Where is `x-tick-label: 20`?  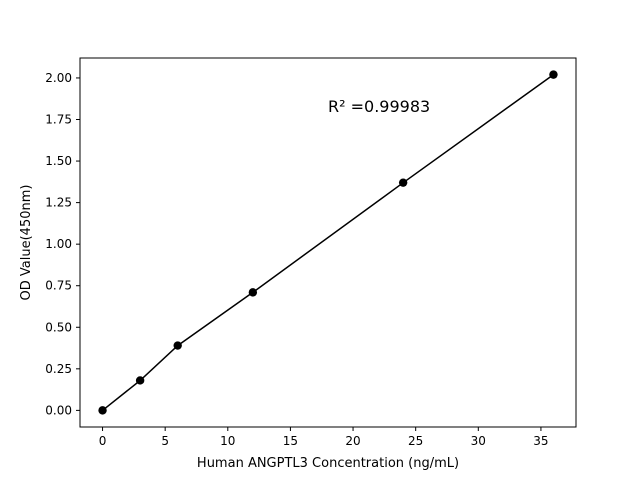
x-tick-label: 20 is located at coordinates (352, 441).